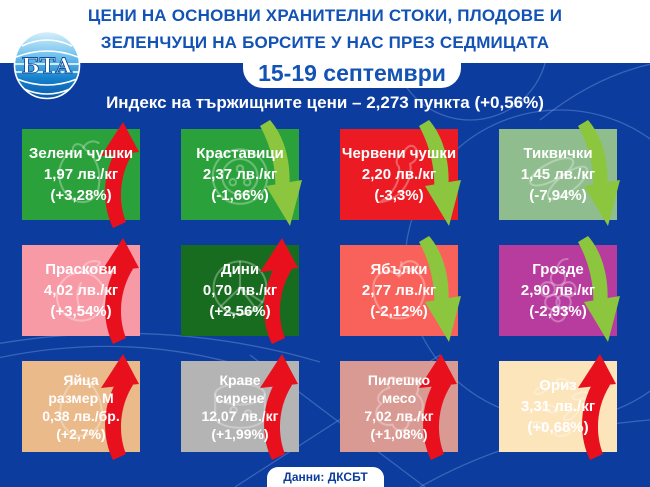 Image resolution: width=650 pixels, height=487 pixels. Describe the element at coordinates (352, 73) in the screenshot. I see `date-range-label: 15-19 септември` at that location.